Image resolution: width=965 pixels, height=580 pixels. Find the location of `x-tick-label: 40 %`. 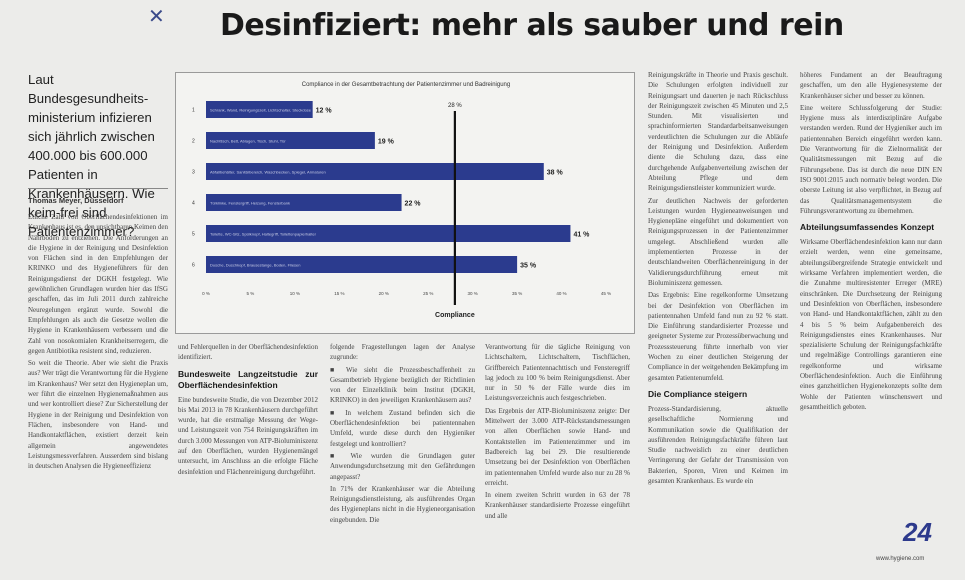

x-tick-label: 40 % is located at coordinates (561, 293).